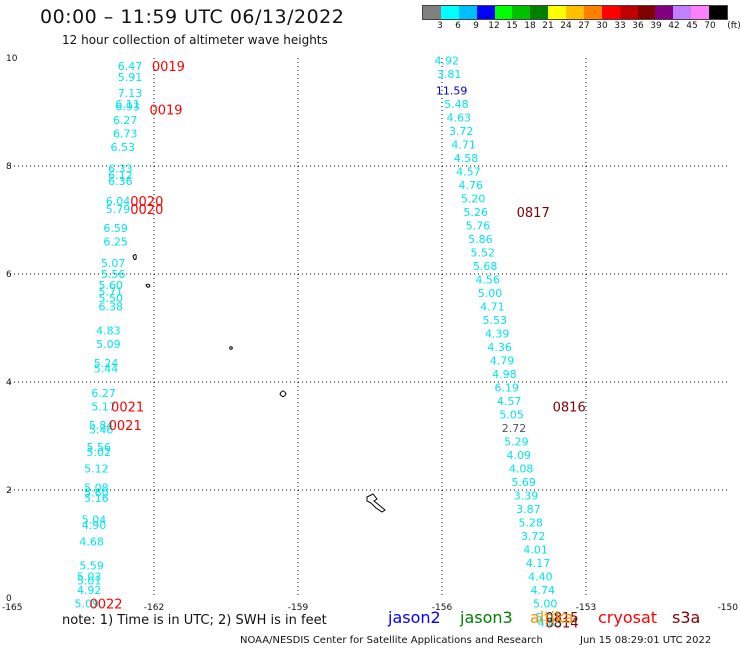 The image size is (740, 650). Describe the element at coordinates (118, 201) in the screenshot. I see `wave-height-value: 6.04` at that location.